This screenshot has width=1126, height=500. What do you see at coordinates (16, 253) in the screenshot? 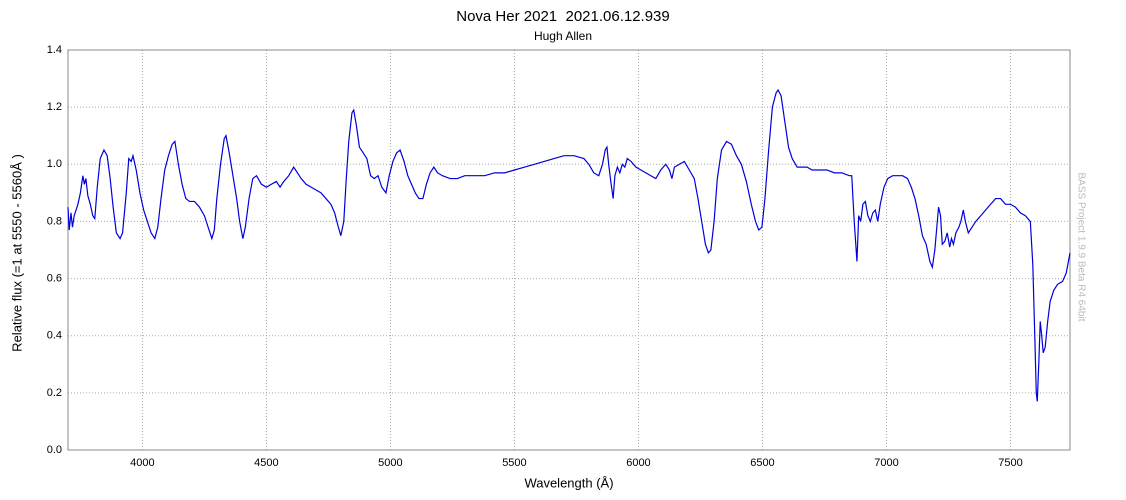
I see `y-axis-label: Relative flux (=1 at 5550 - 5560Å )` at bounding box center [16, 253].